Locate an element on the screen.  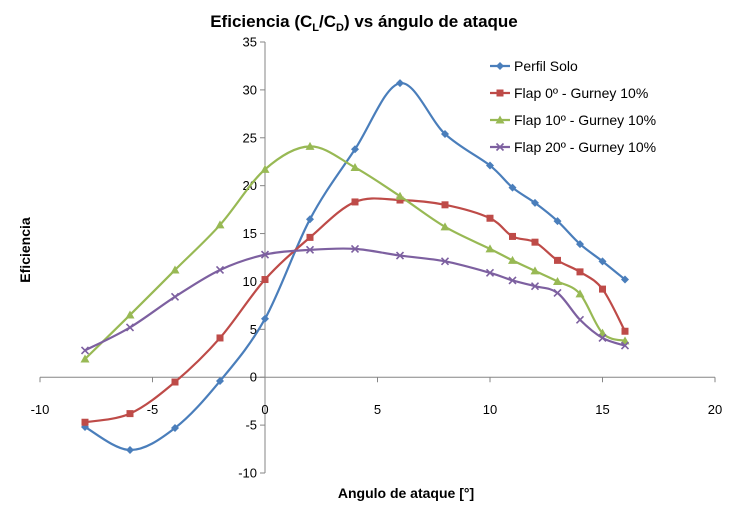
legend-item: Flap 20º - Gurney 10% is located at coordinates (573, 147).